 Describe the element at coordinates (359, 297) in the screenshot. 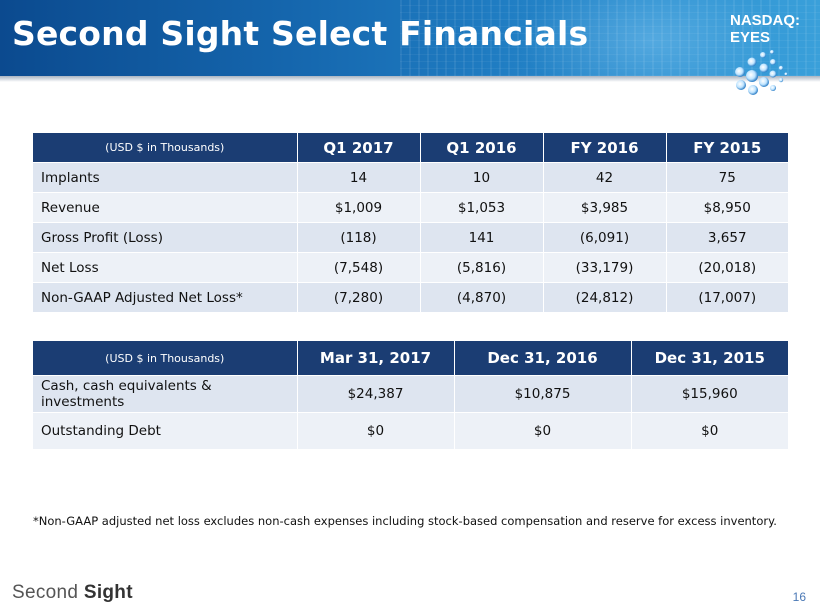

I see `table-cell: (7,280)` at that location.